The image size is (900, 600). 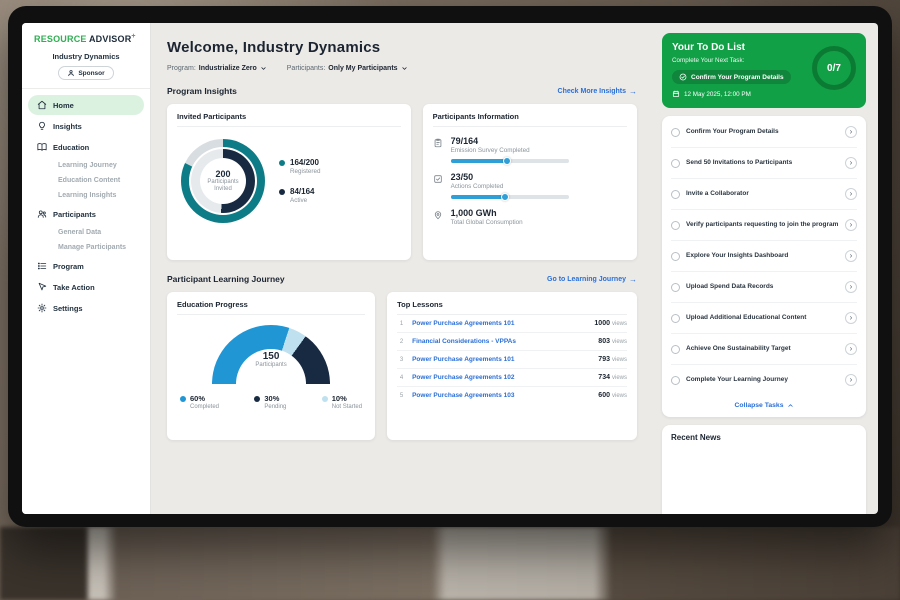 What do you see at coordinates (89, 180) in the screenshot?
I see `sidebar-item-education-content: Education Content` at bounding box center [89, 180].